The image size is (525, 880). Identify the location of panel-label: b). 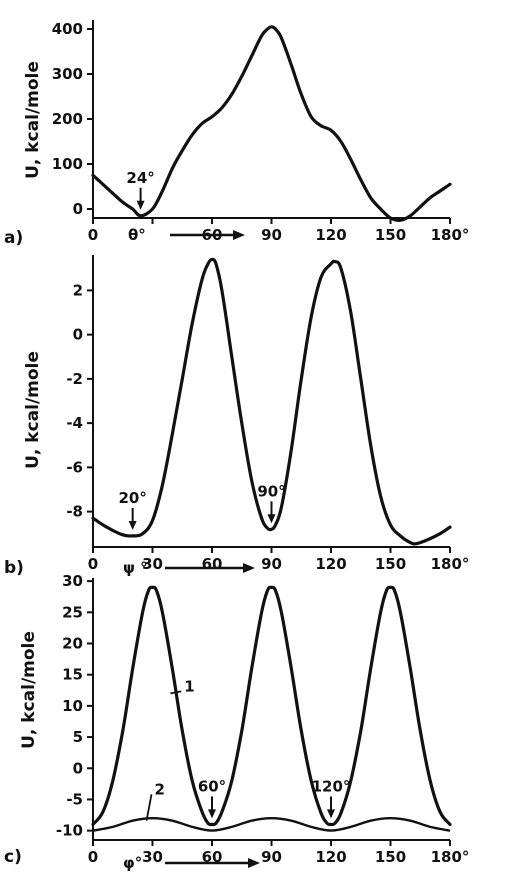
(14, 568).